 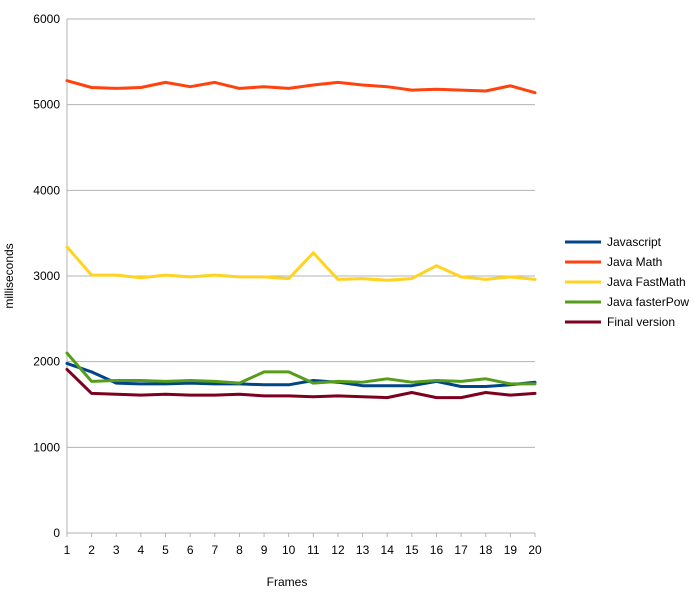 What do you see at coordinates (91, 550) in the screenshot?
I see `x-tick-label: 2` at bounding box center [91, 550].